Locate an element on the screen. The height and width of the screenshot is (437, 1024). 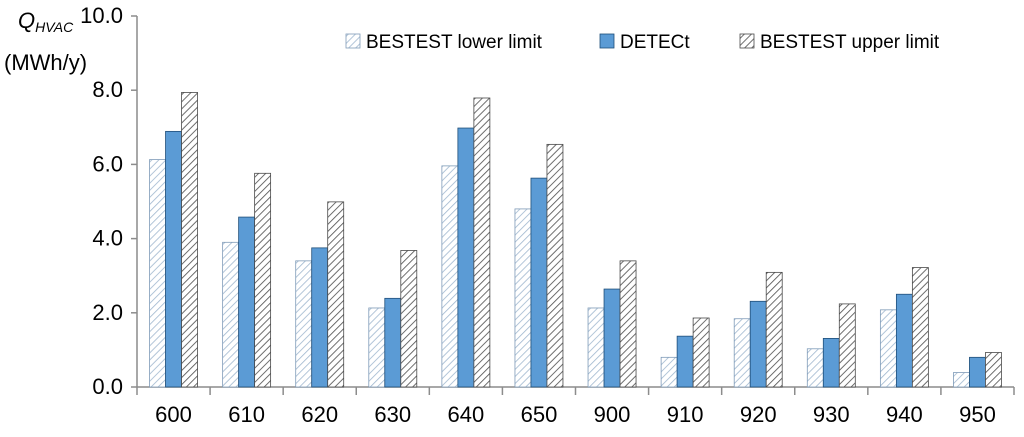
y-axis-unit: (MWh/y) is located at coordinates (46, 62).